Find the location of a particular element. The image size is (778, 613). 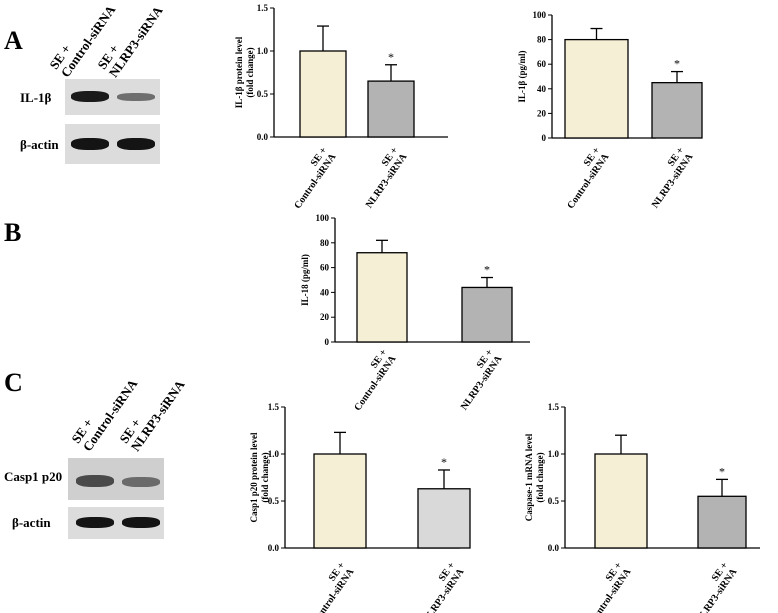

chart-b1-ylabel-line: IL-18 (pg/ml) is located at coordinates (305, 280).